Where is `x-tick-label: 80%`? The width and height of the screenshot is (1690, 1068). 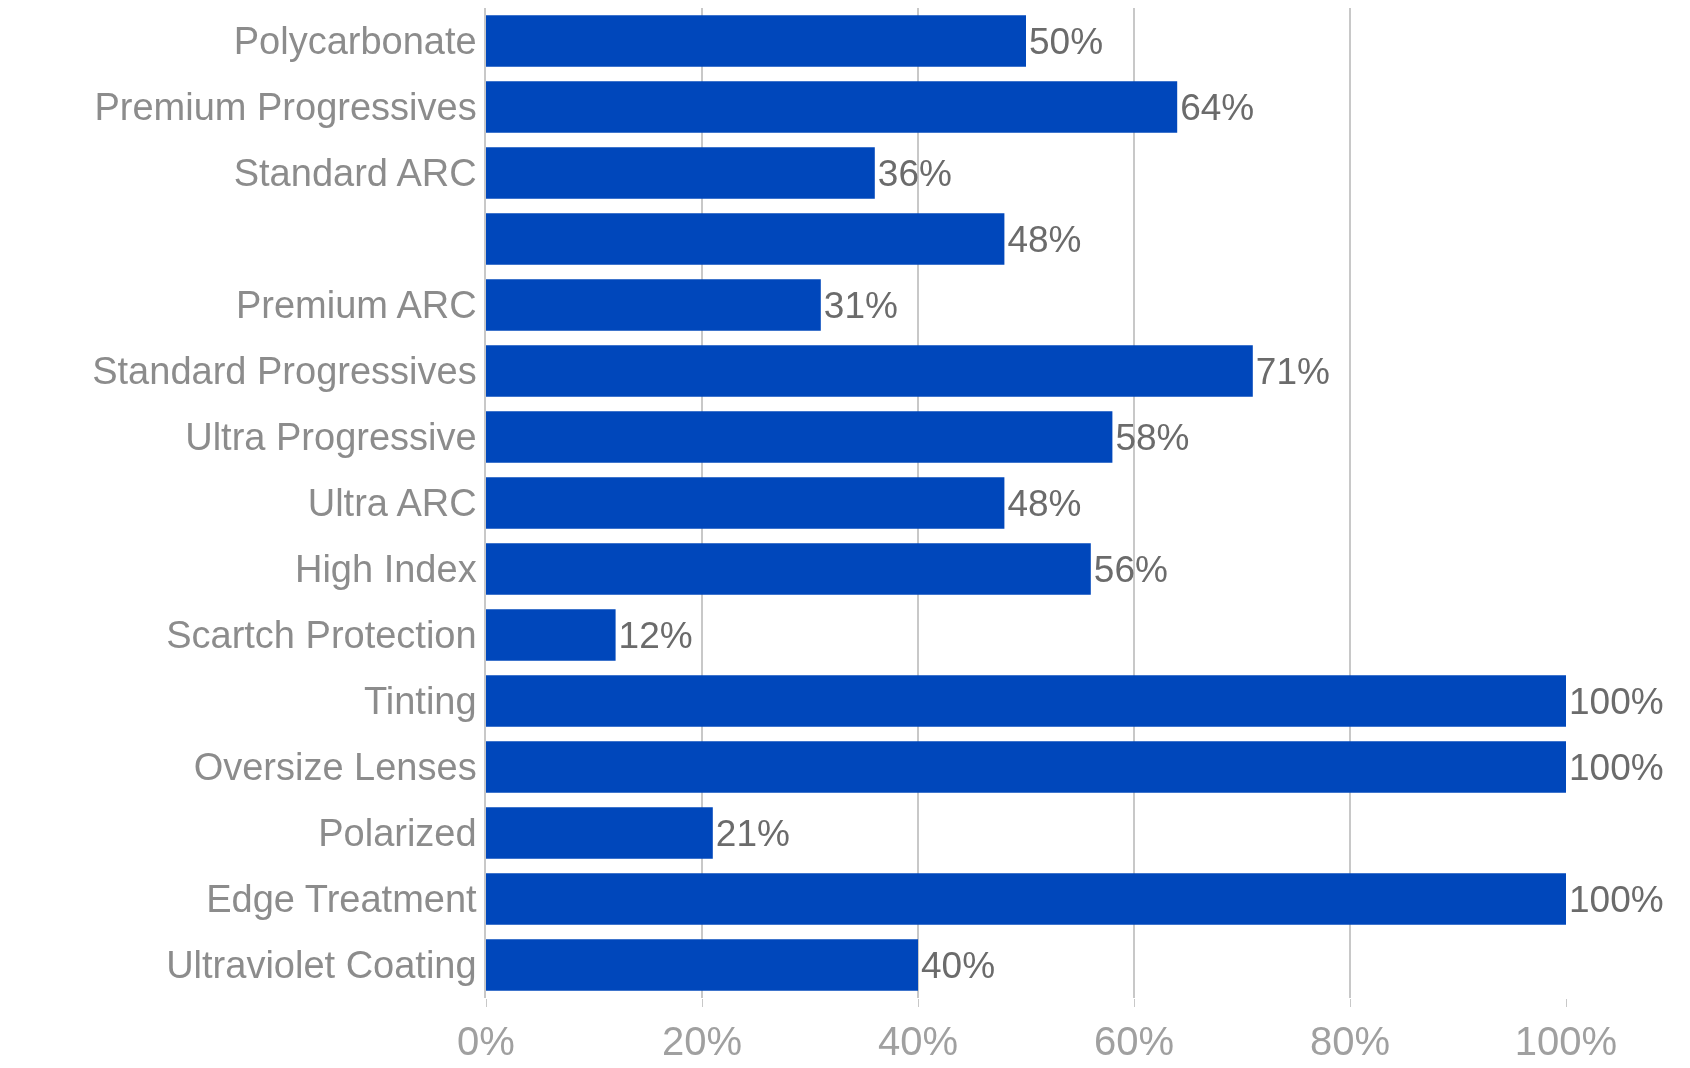
x-tick-label: 80% is located at coordinates (1350, 1041).